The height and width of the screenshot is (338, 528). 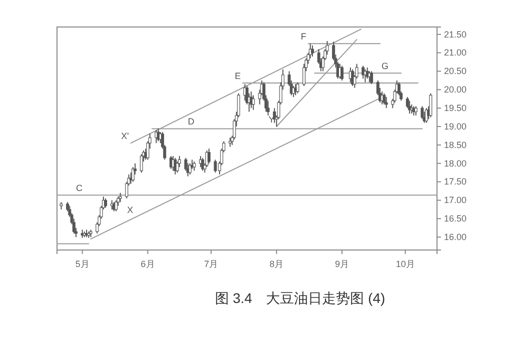 I want to click on y-tick-label: 18.00, so click(x=455, y=163).